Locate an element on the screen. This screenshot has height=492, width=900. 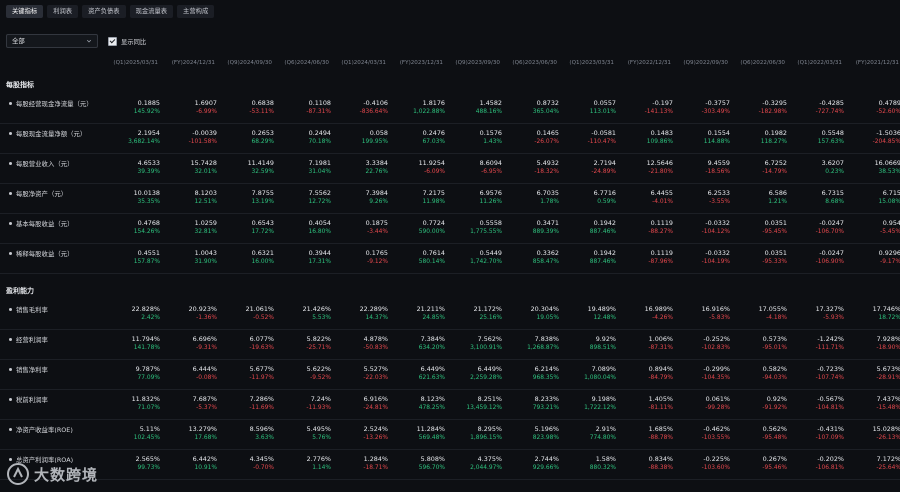
column-header: (FY)2021/12/31 is located at coordinates (877, 63).